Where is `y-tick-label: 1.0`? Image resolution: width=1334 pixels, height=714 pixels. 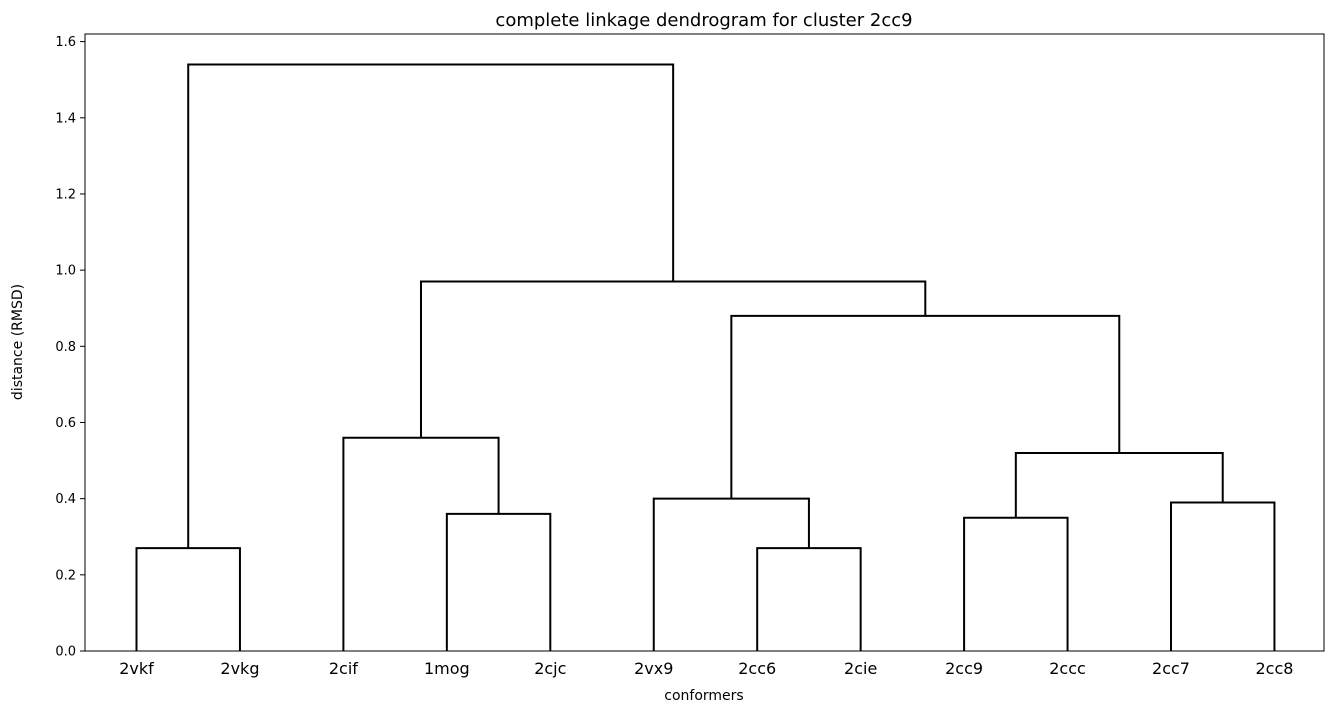
y-tick-label: 1.0 is located at coordinates (65, 271).